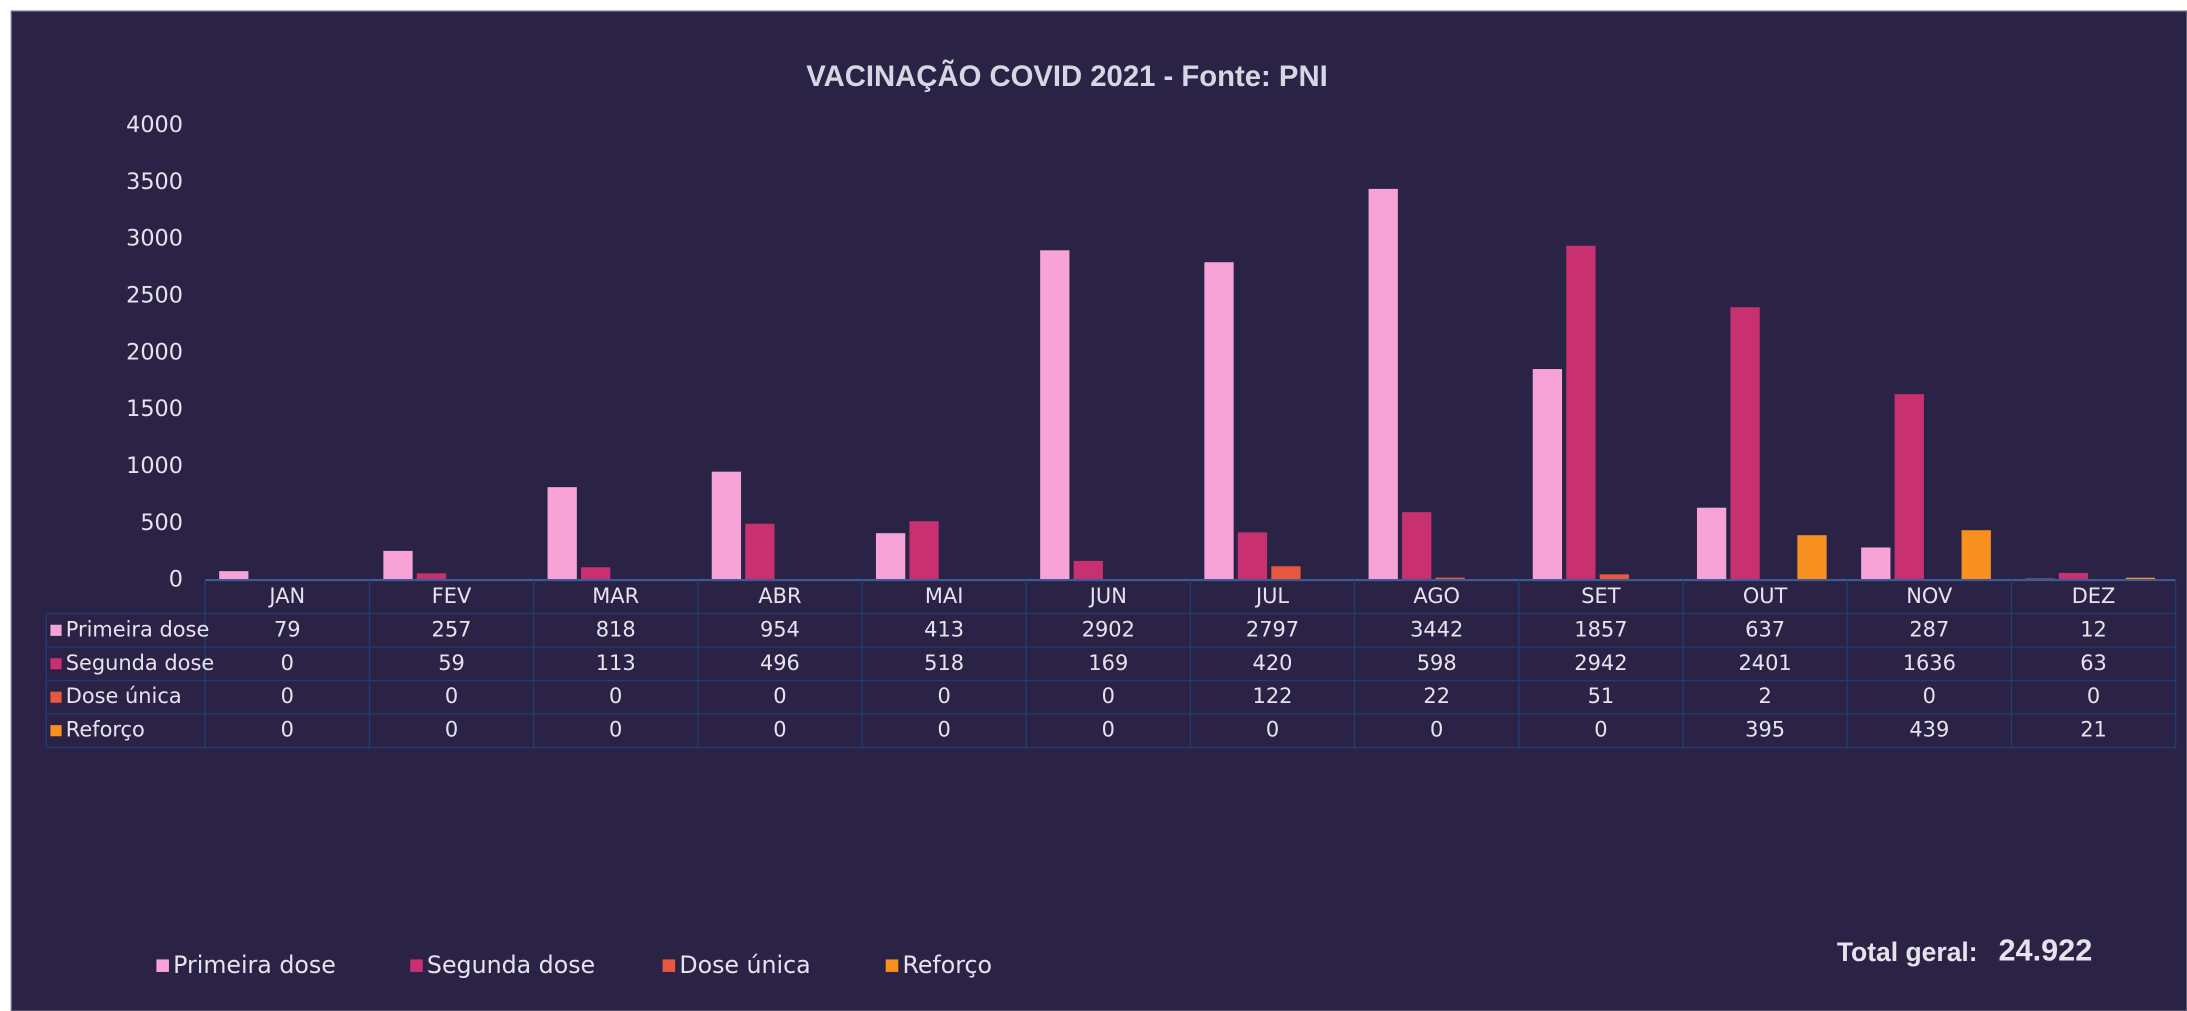 This screenshot has width=2187, height=1011. Describe the element at coordinates (161, 523) in the screenshot. I see `y-tick-label: 500` at that location.